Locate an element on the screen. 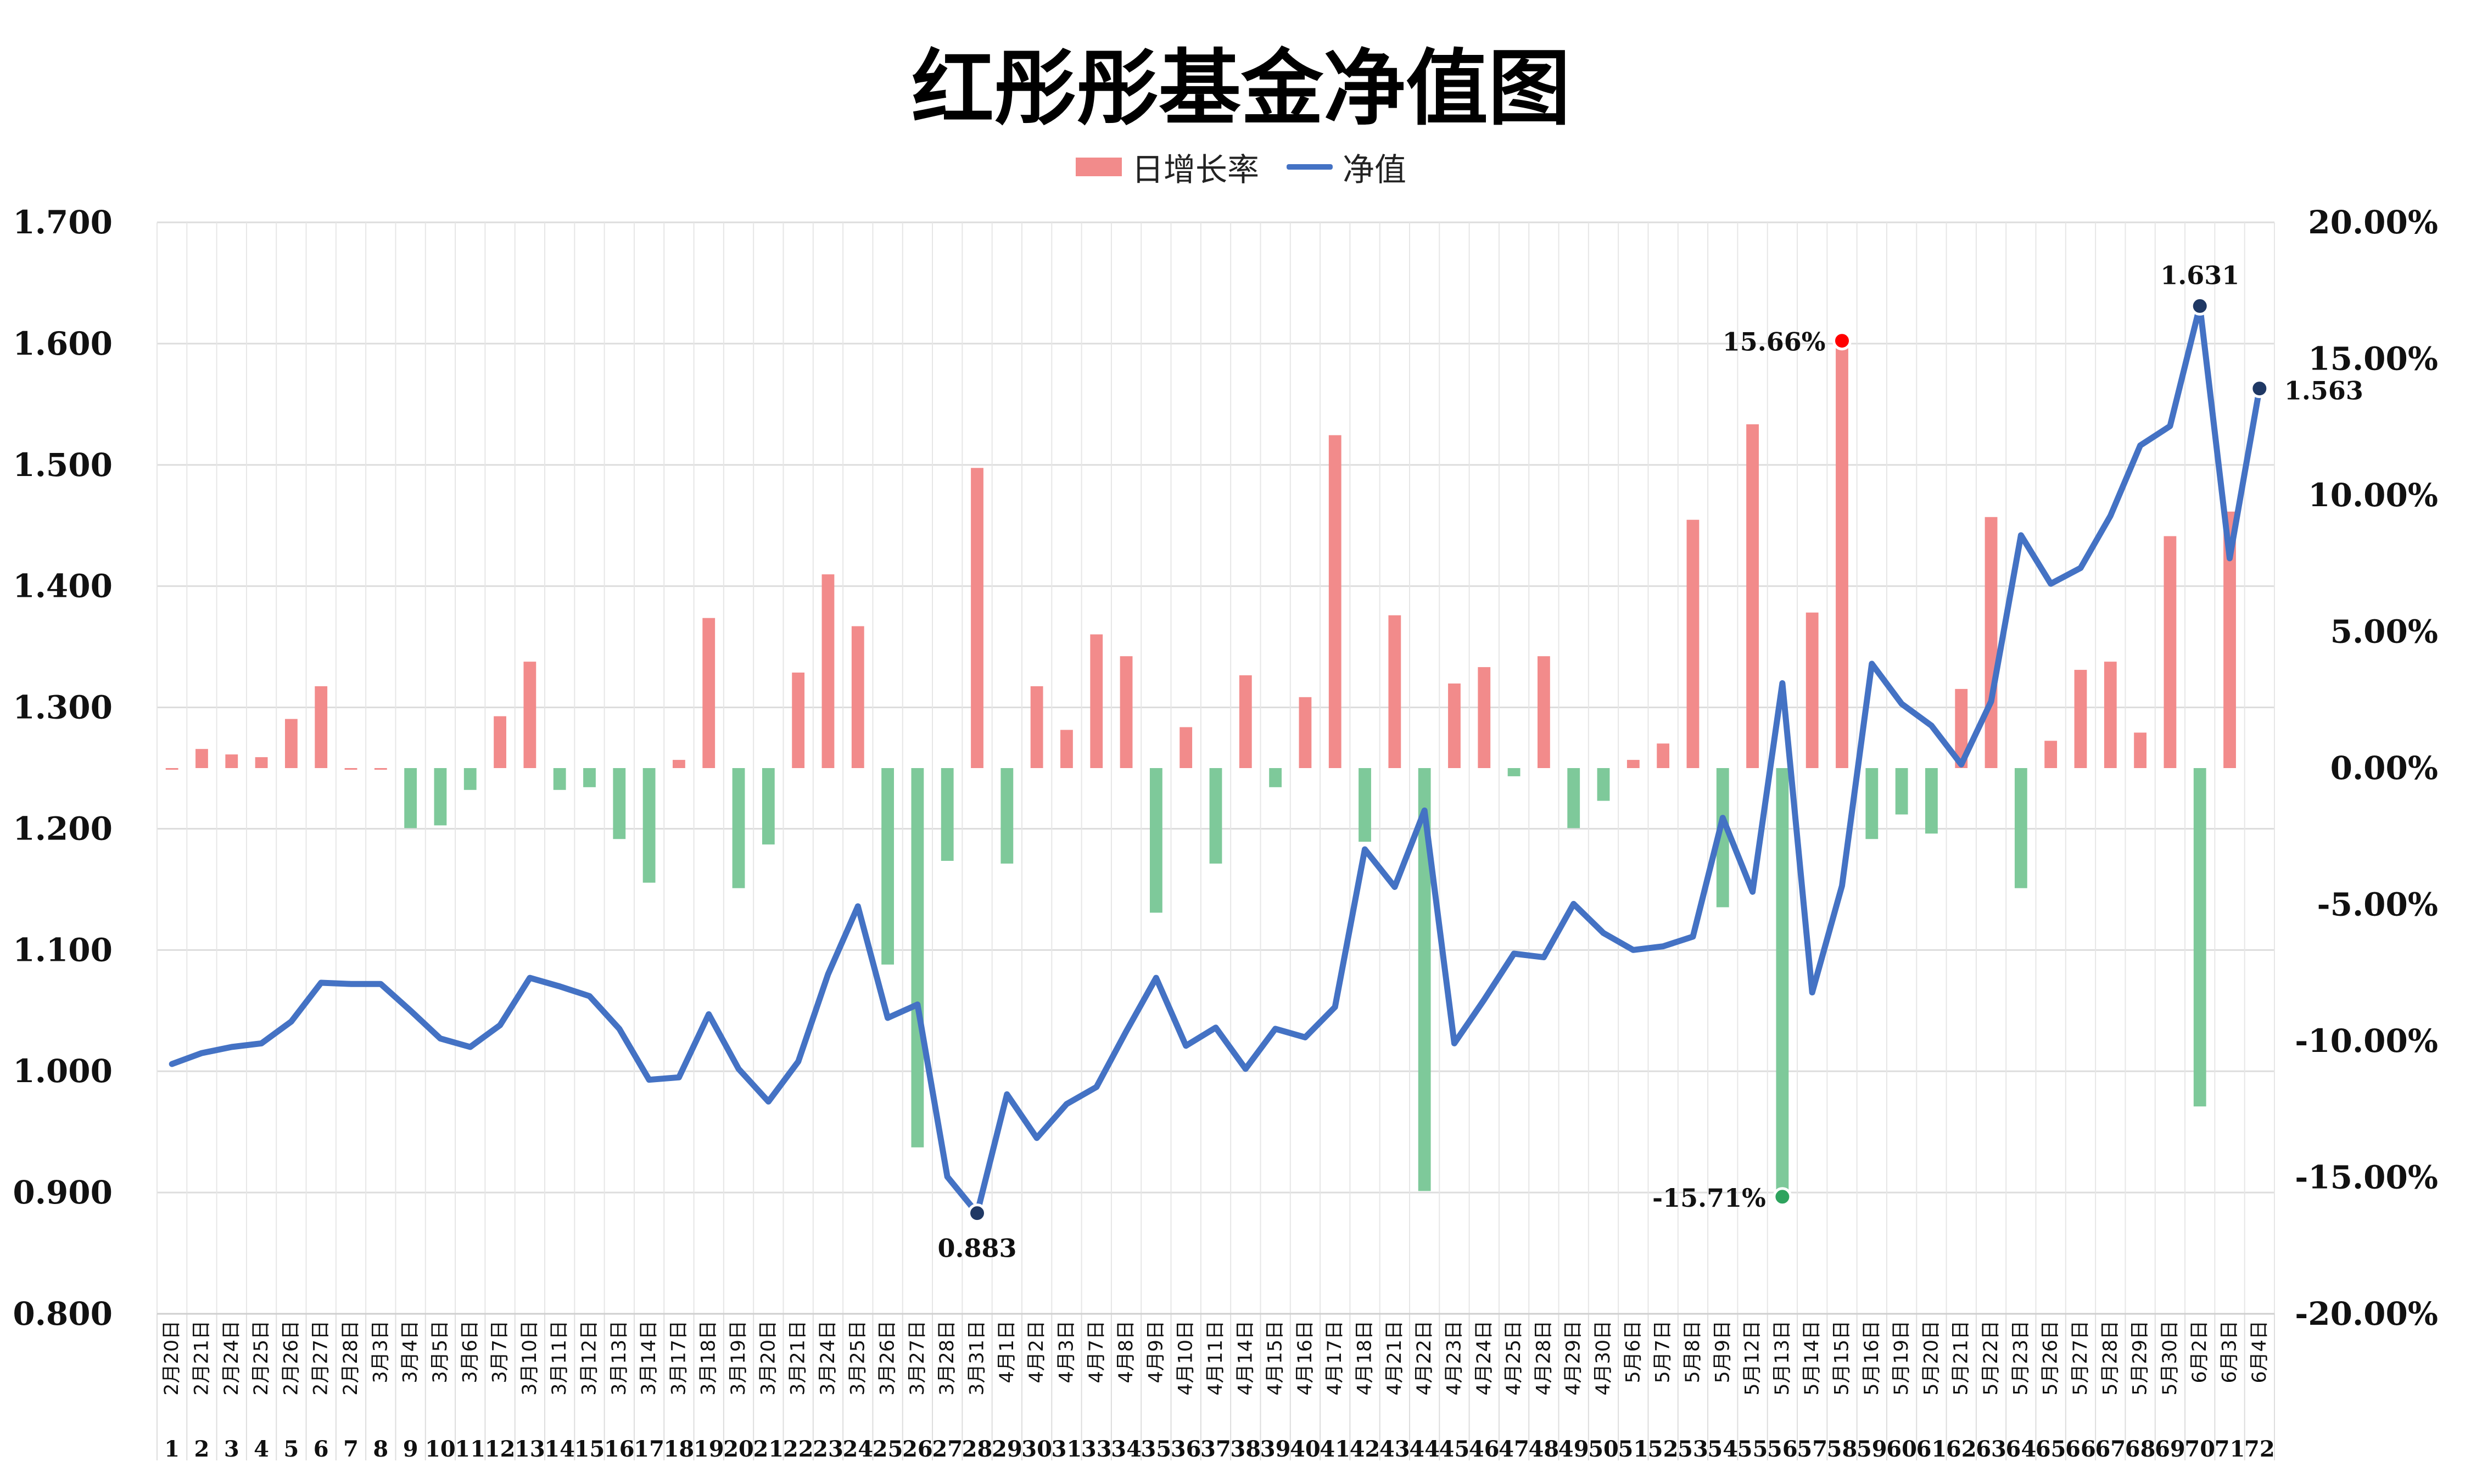 The width and height of the screenshot is (2482, 1484). x-index-label: 14 is located at coordinates (559, 1449).